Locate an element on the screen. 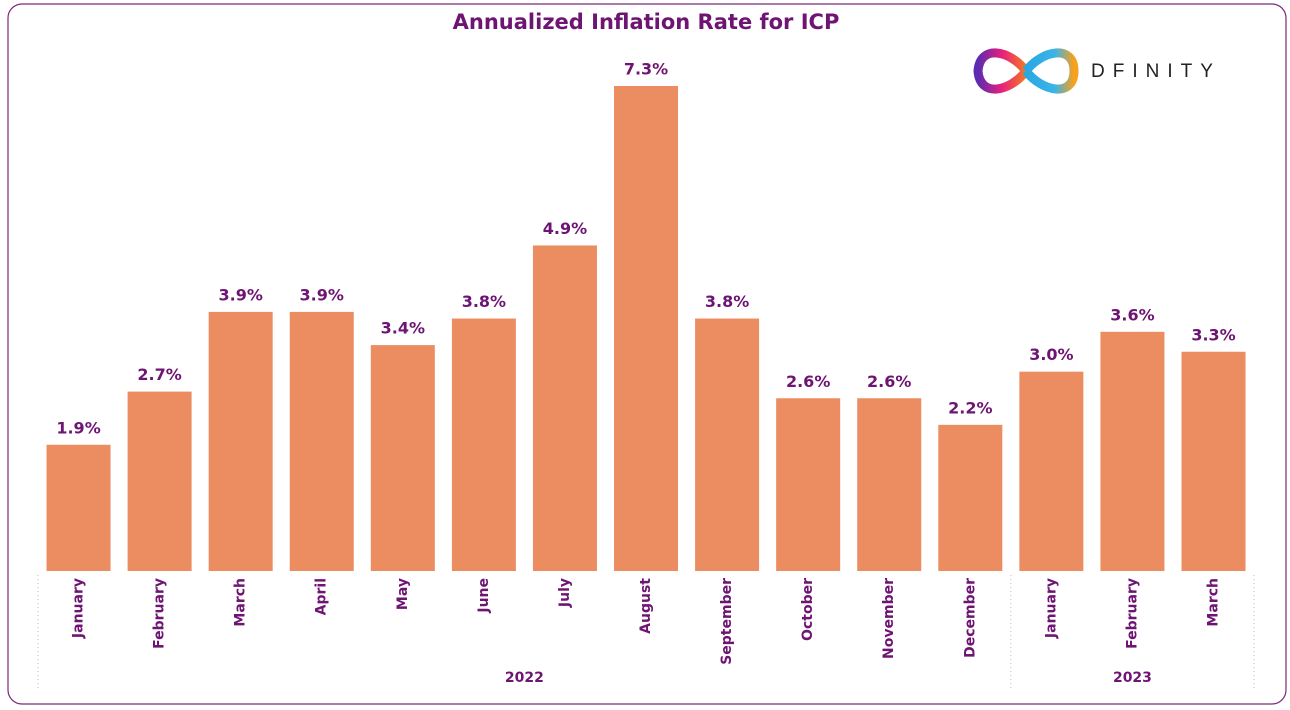  group-label: 2023 is located at coordinates (1132, 678).